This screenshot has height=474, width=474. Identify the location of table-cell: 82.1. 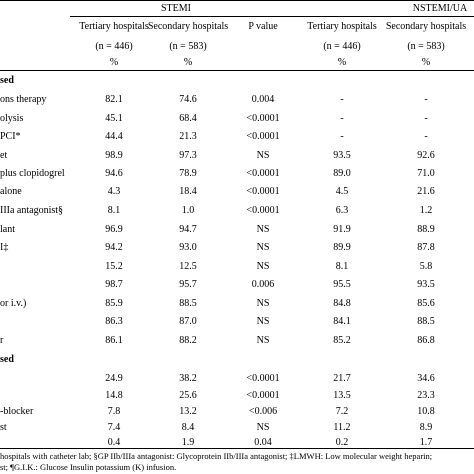
(114, 99).